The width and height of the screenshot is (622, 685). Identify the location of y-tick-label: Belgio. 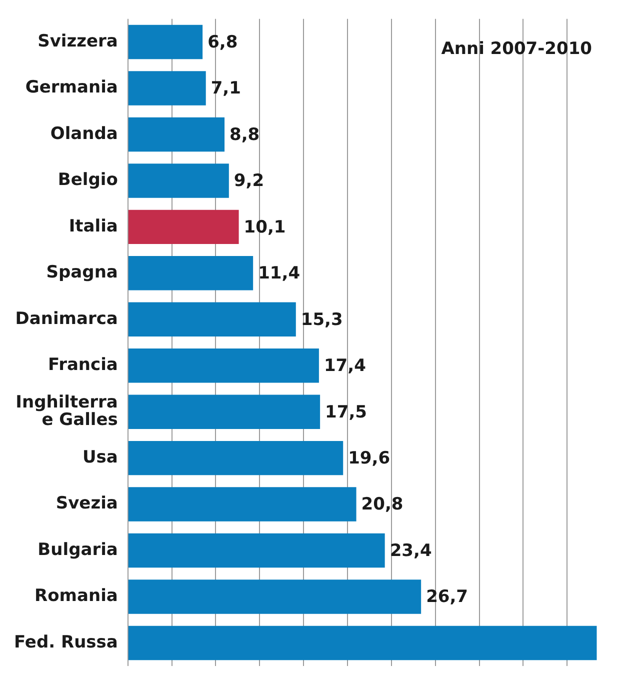
(88, 180).